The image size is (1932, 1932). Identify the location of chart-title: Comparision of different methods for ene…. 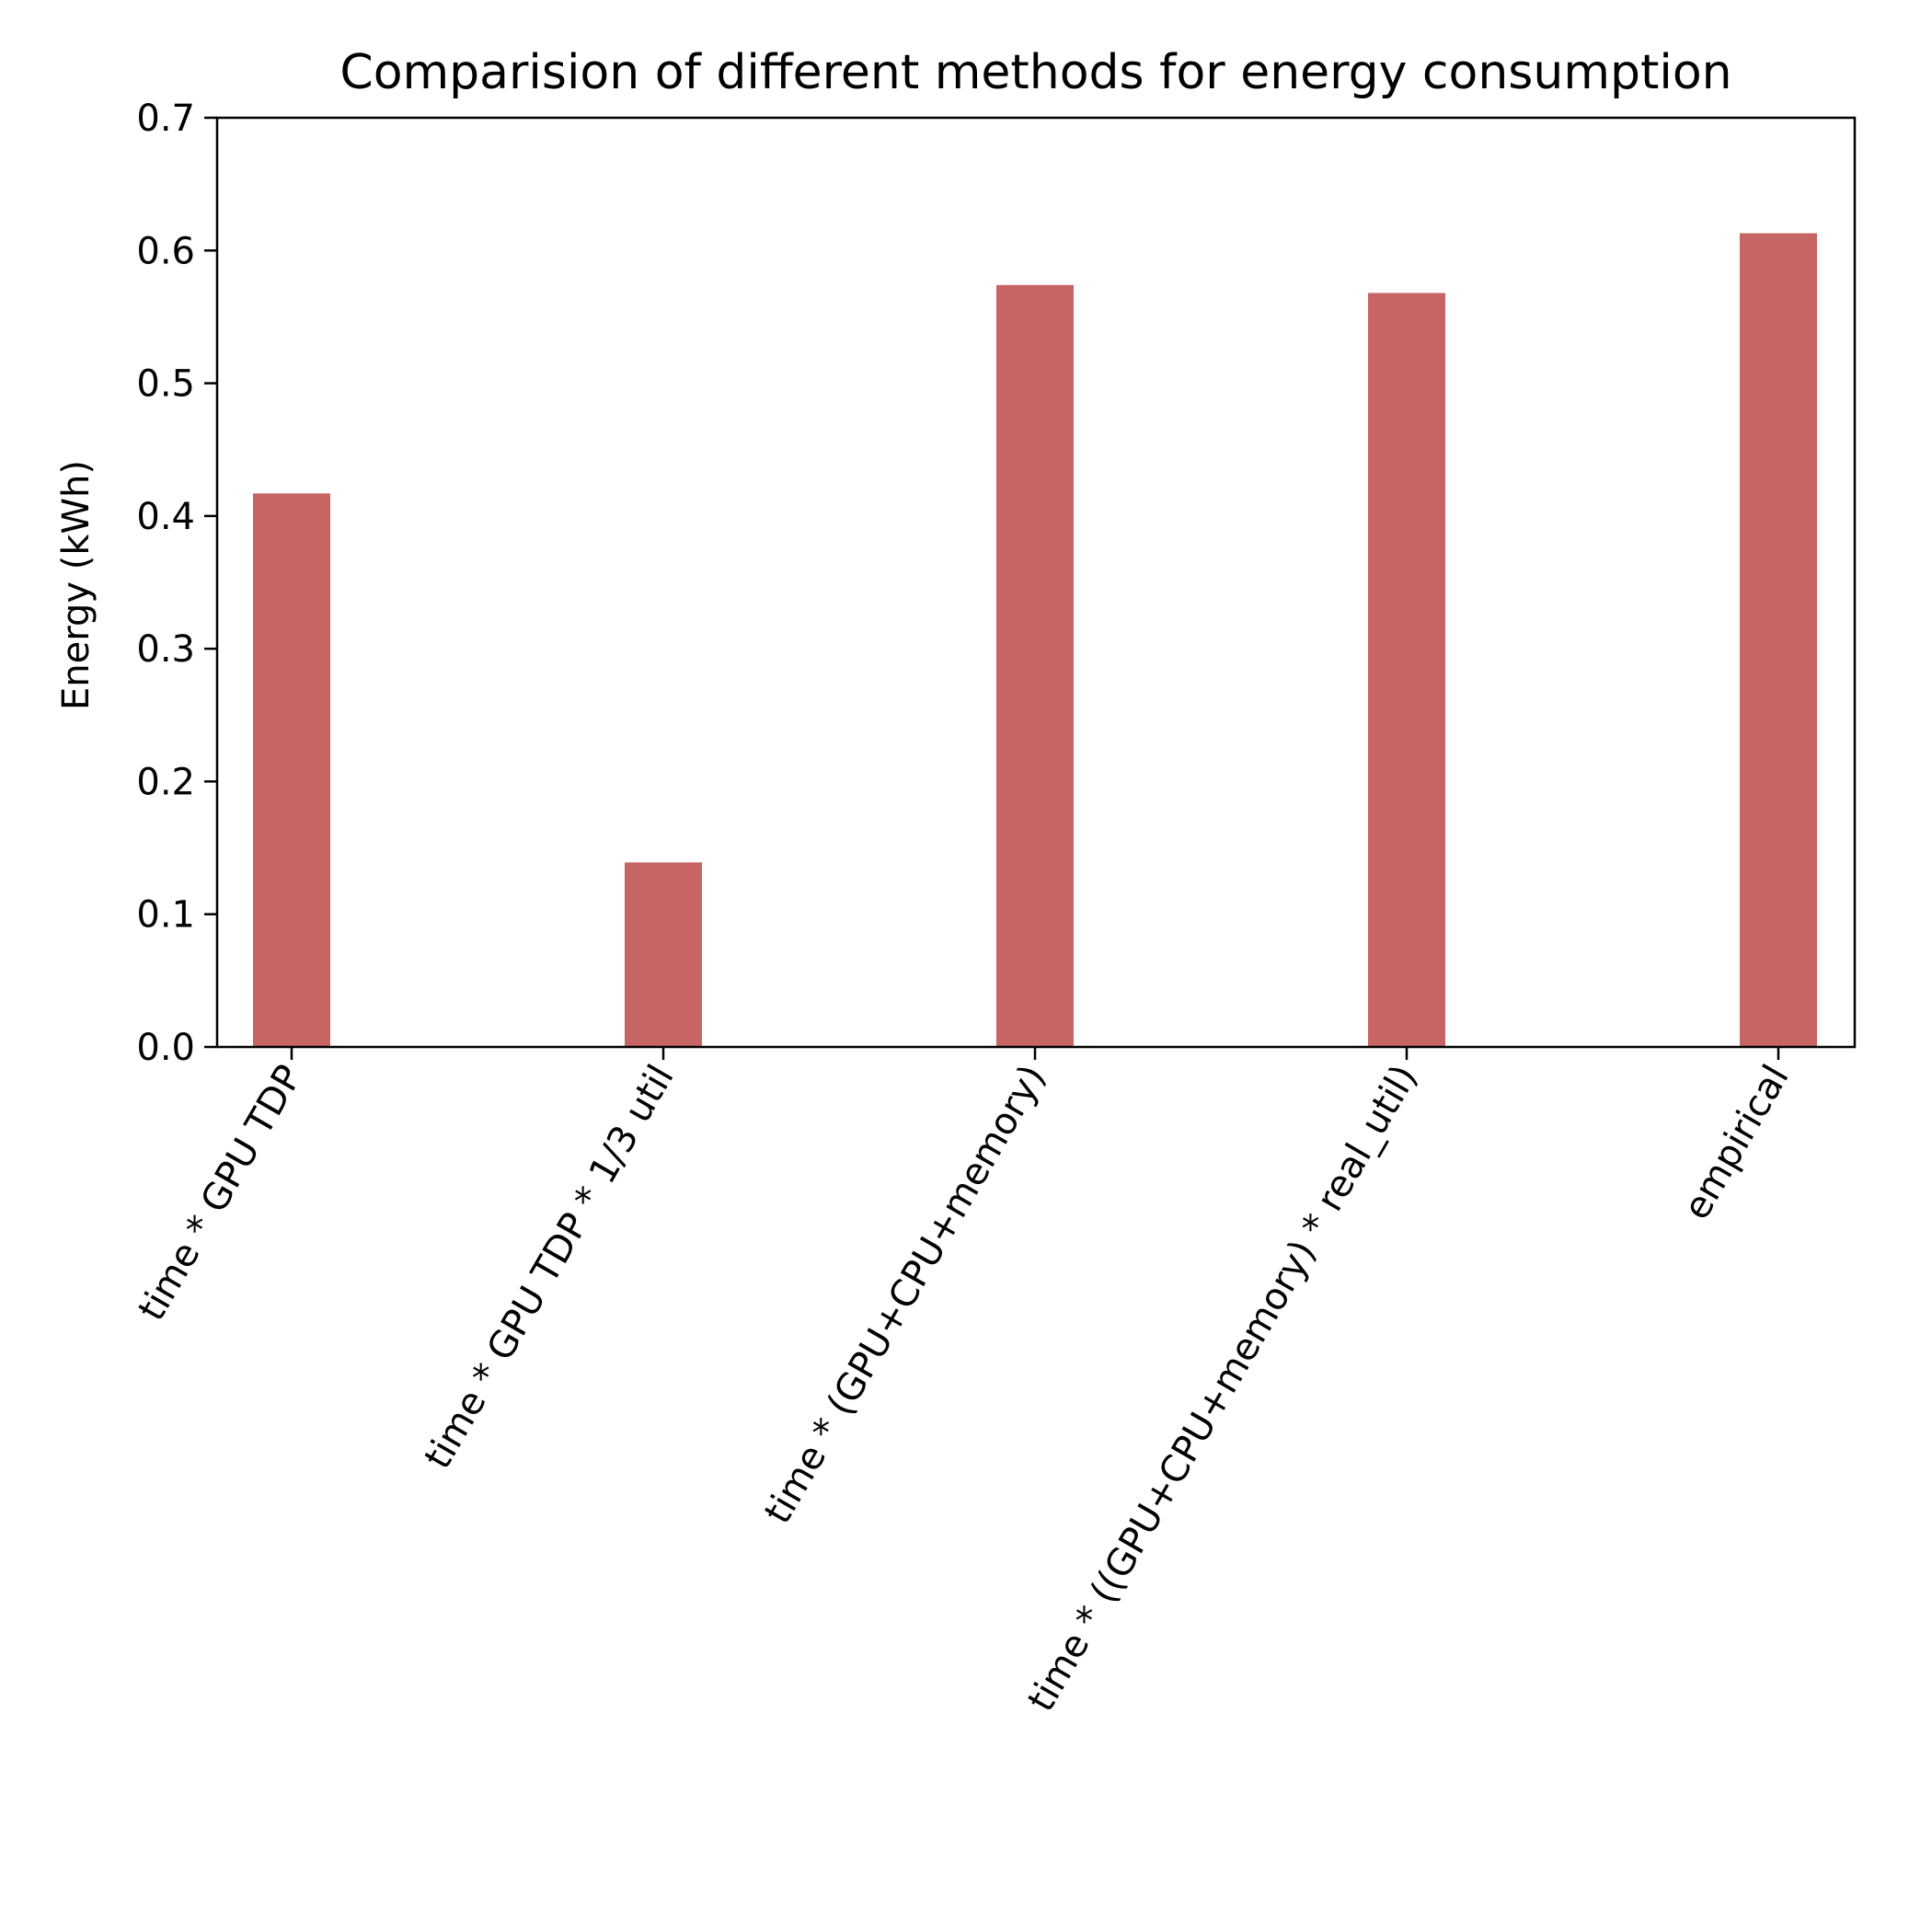
(1035, 72).